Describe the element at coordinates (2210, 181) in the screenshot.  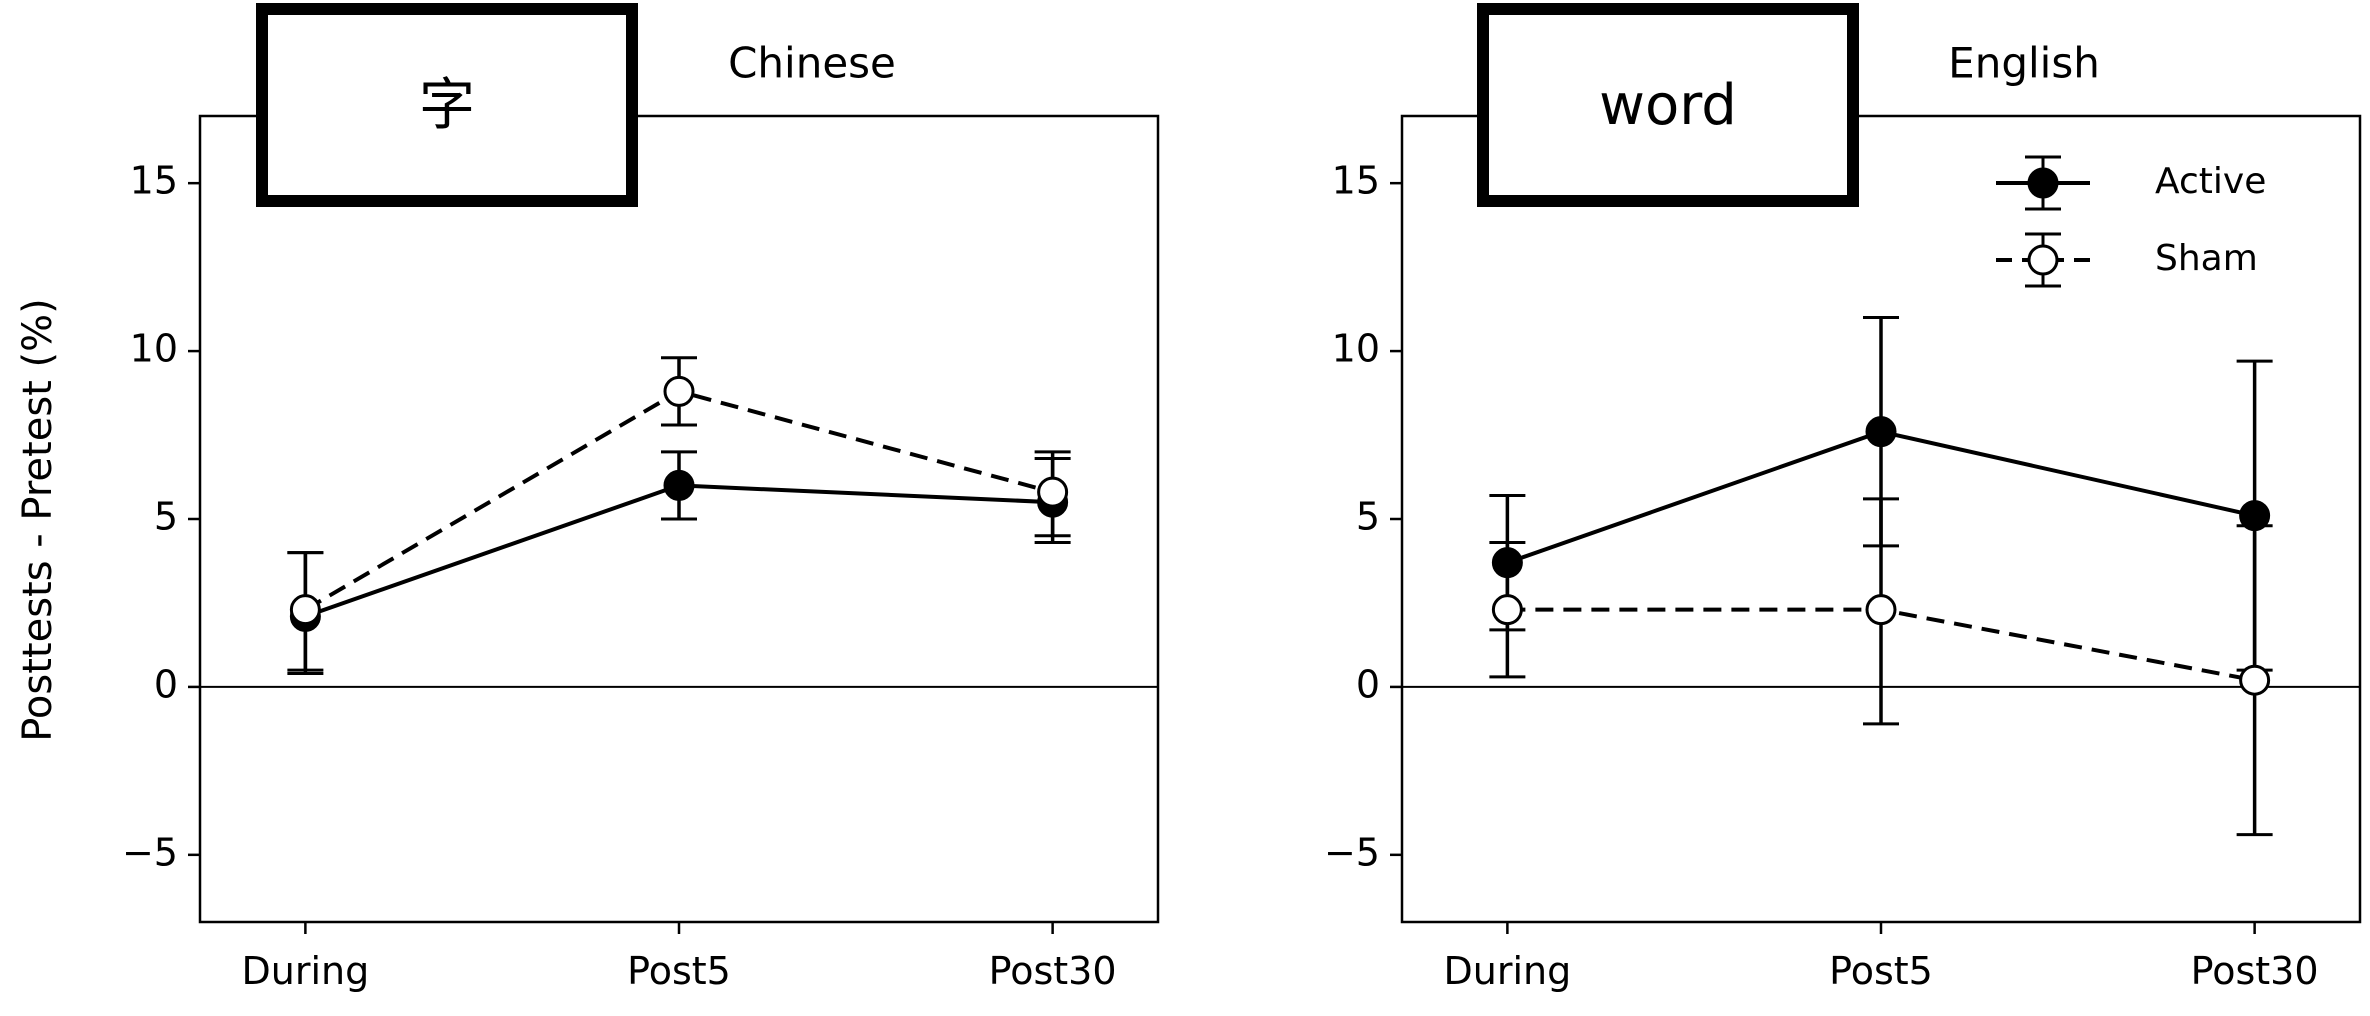
I see `legend-label-active: Active` at that location.